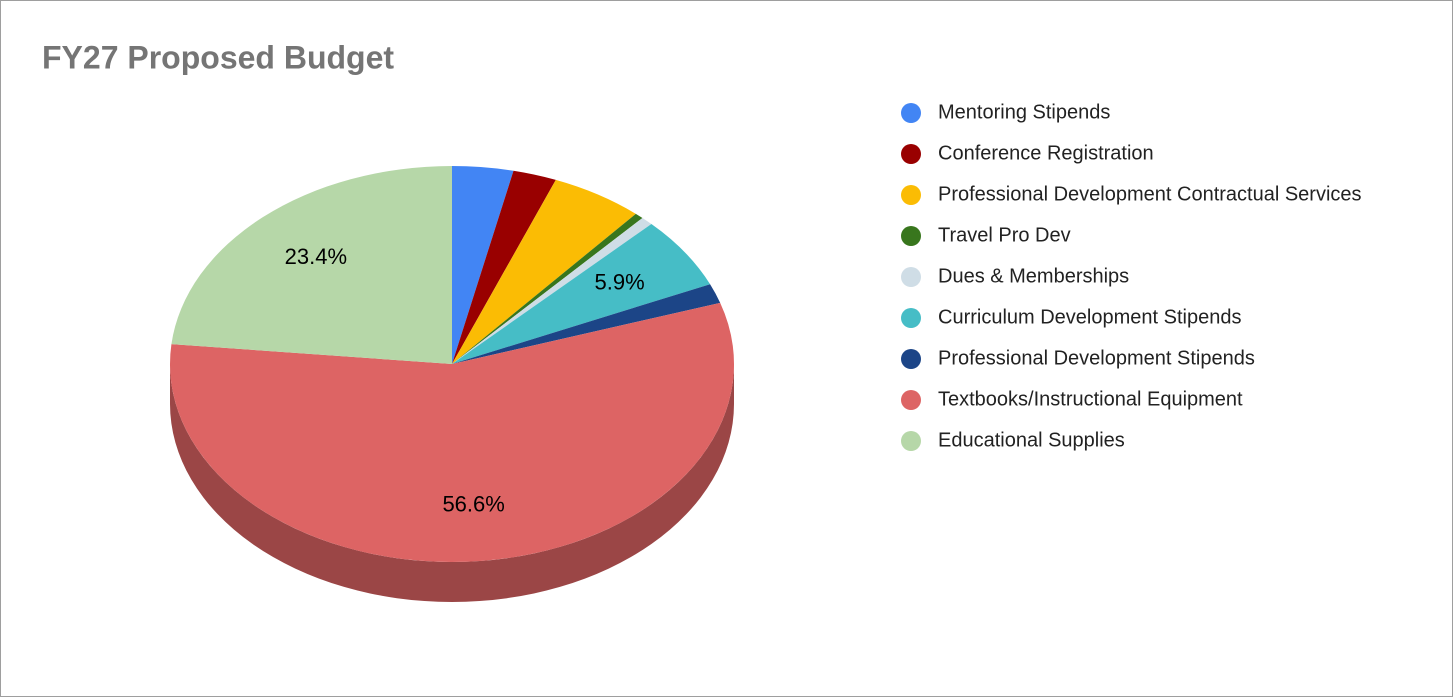 This screenshot has width=1453, height=697. Describe the element at coordinates (218, 57) in the screenshot. I see `chart-title: FY27 Proposed Budget` at that location.